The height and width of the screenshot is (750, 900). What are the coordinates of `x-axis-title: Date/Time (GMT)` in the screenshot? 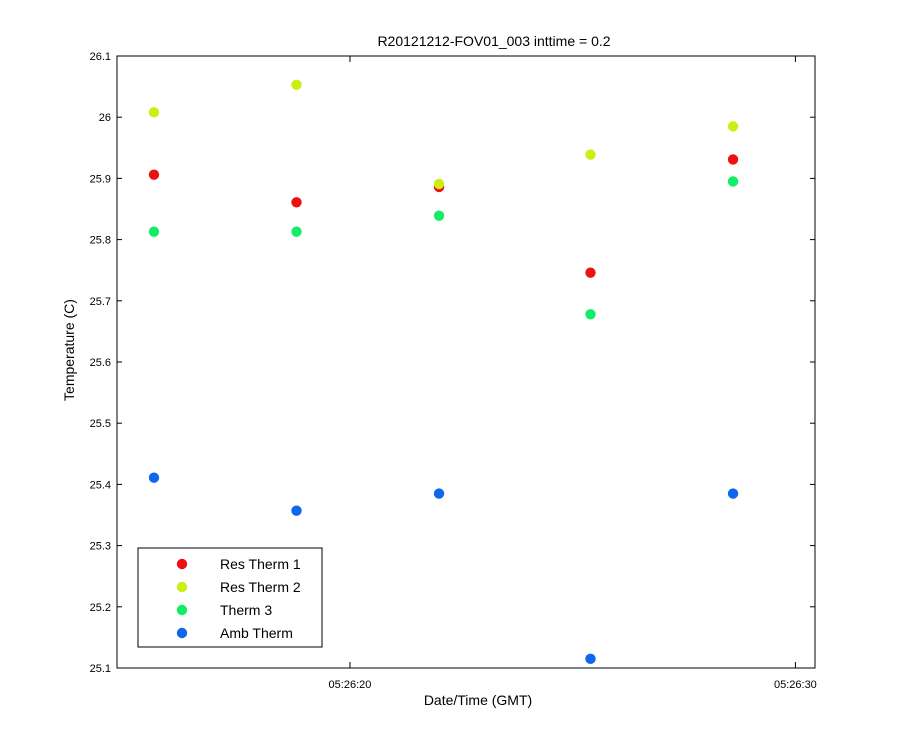 It's located at (478, 700).